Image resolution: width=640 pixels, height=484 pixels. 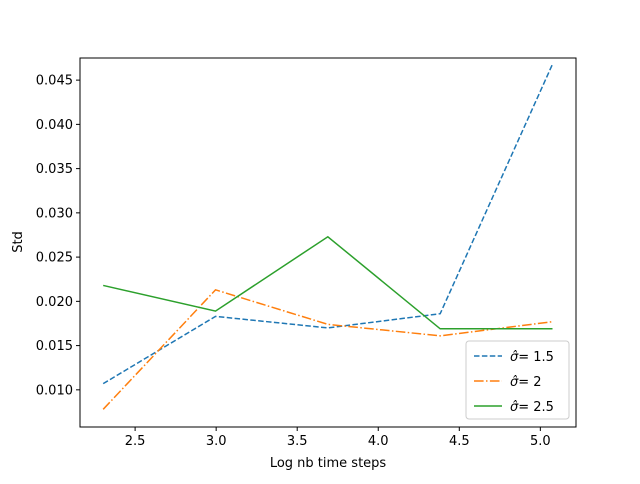 I want to click on y-tick-label: 0.030, so click(x=54, y=213).